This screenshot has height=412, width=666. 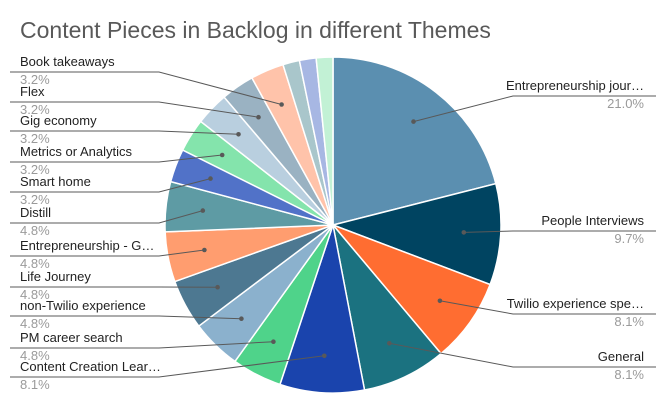 What do you see at coordinates (71, 337) in the screenshot?
I see `slice-label: PM career search` at bounding box center [71, 337].